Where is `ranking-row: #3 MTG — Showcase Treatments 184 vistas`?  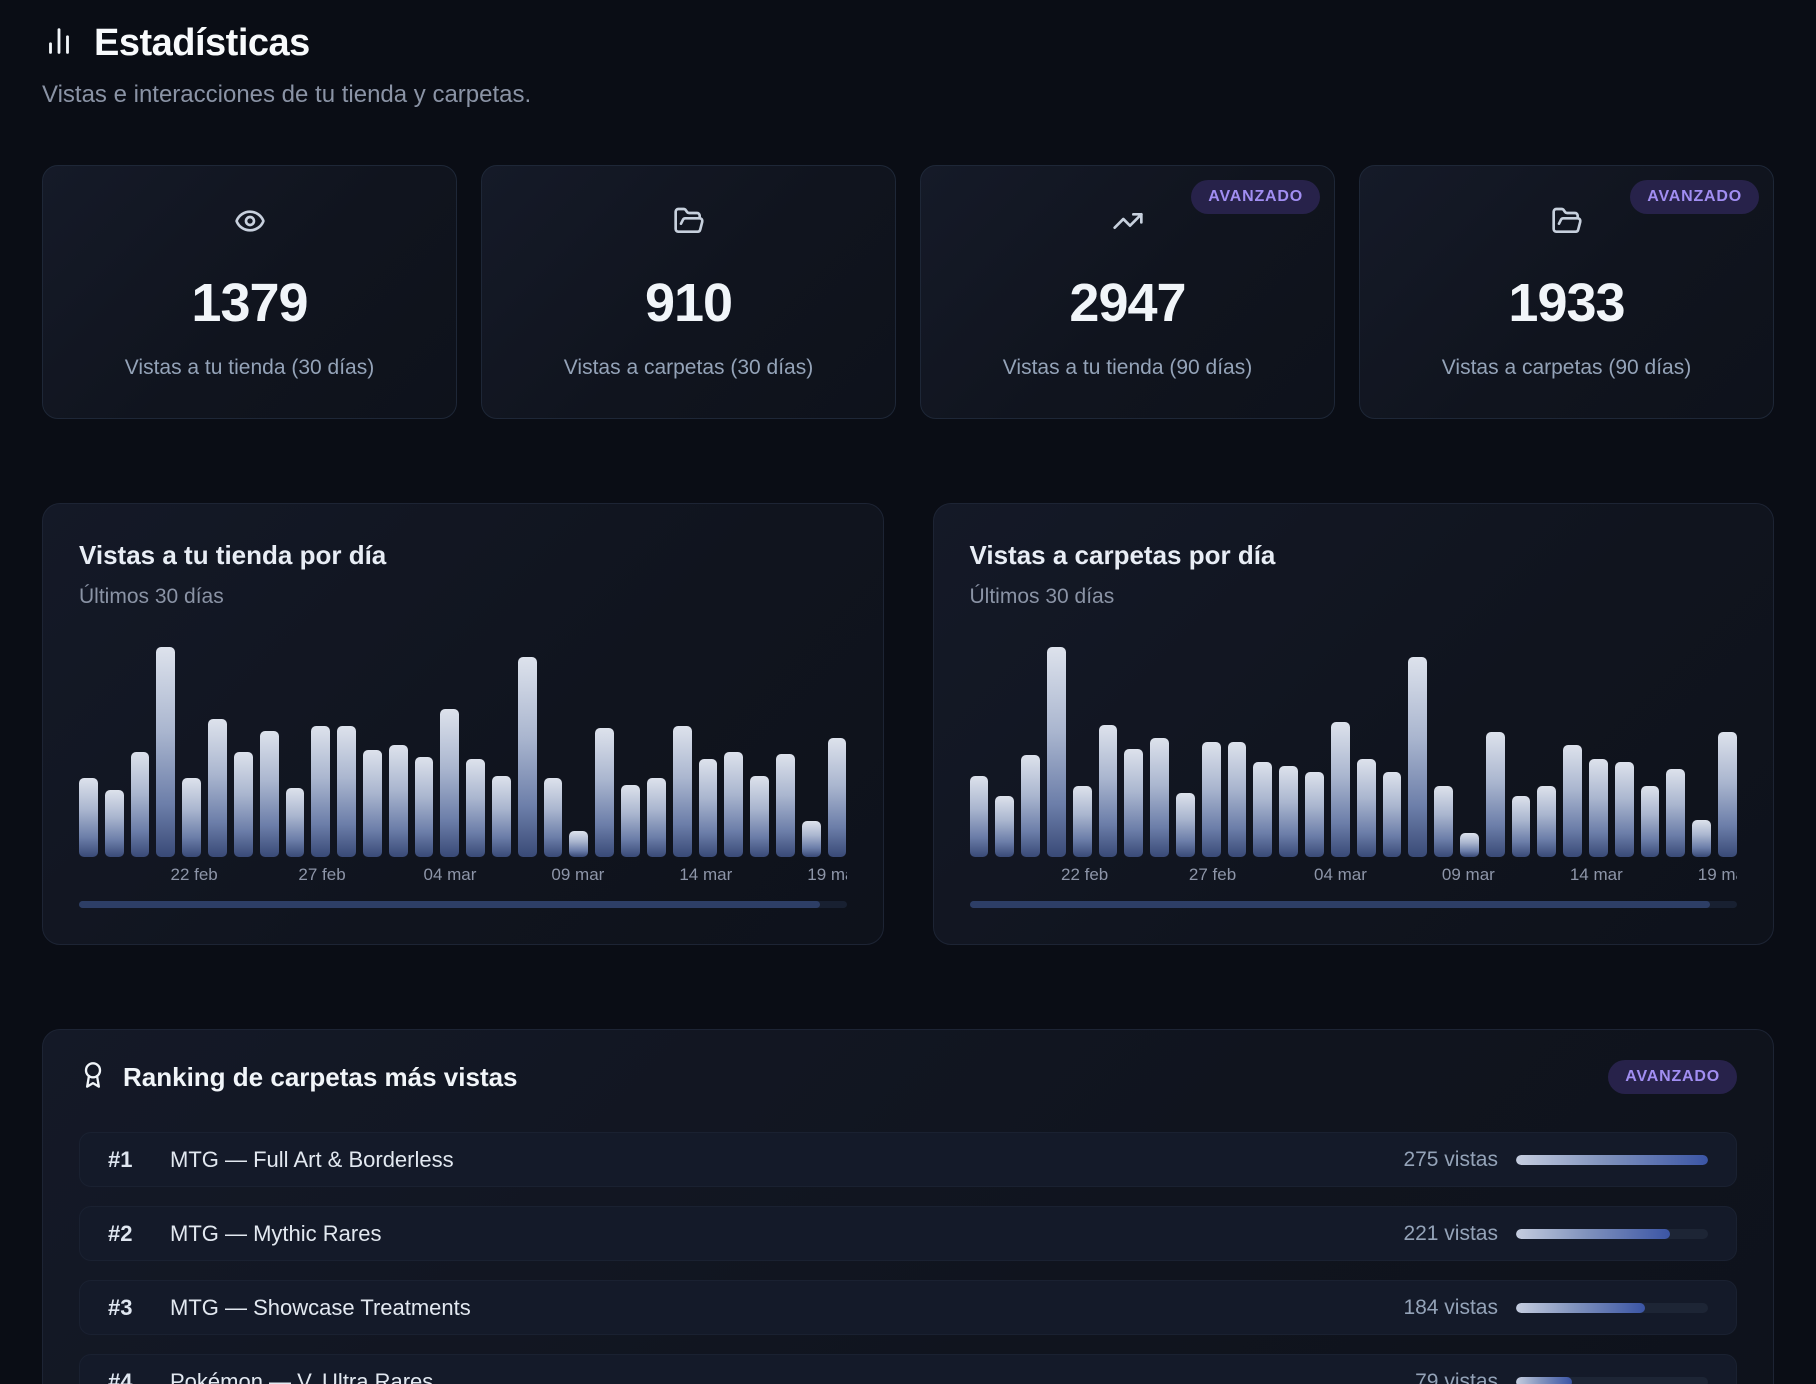
ranking-row: #3 MTG — Showcase Treatments 184 vistas is located at coordinates (908, 1307).